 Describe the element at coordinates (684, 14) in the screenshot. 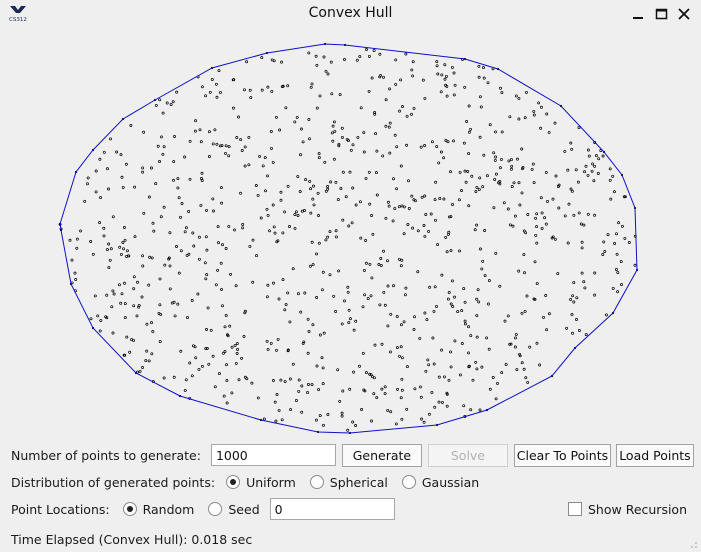

I see `close-button` at that location.